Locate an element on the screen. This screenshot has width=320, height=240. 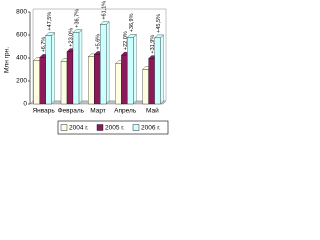
data-label: +36,7% is located at coordinates (77, 18).